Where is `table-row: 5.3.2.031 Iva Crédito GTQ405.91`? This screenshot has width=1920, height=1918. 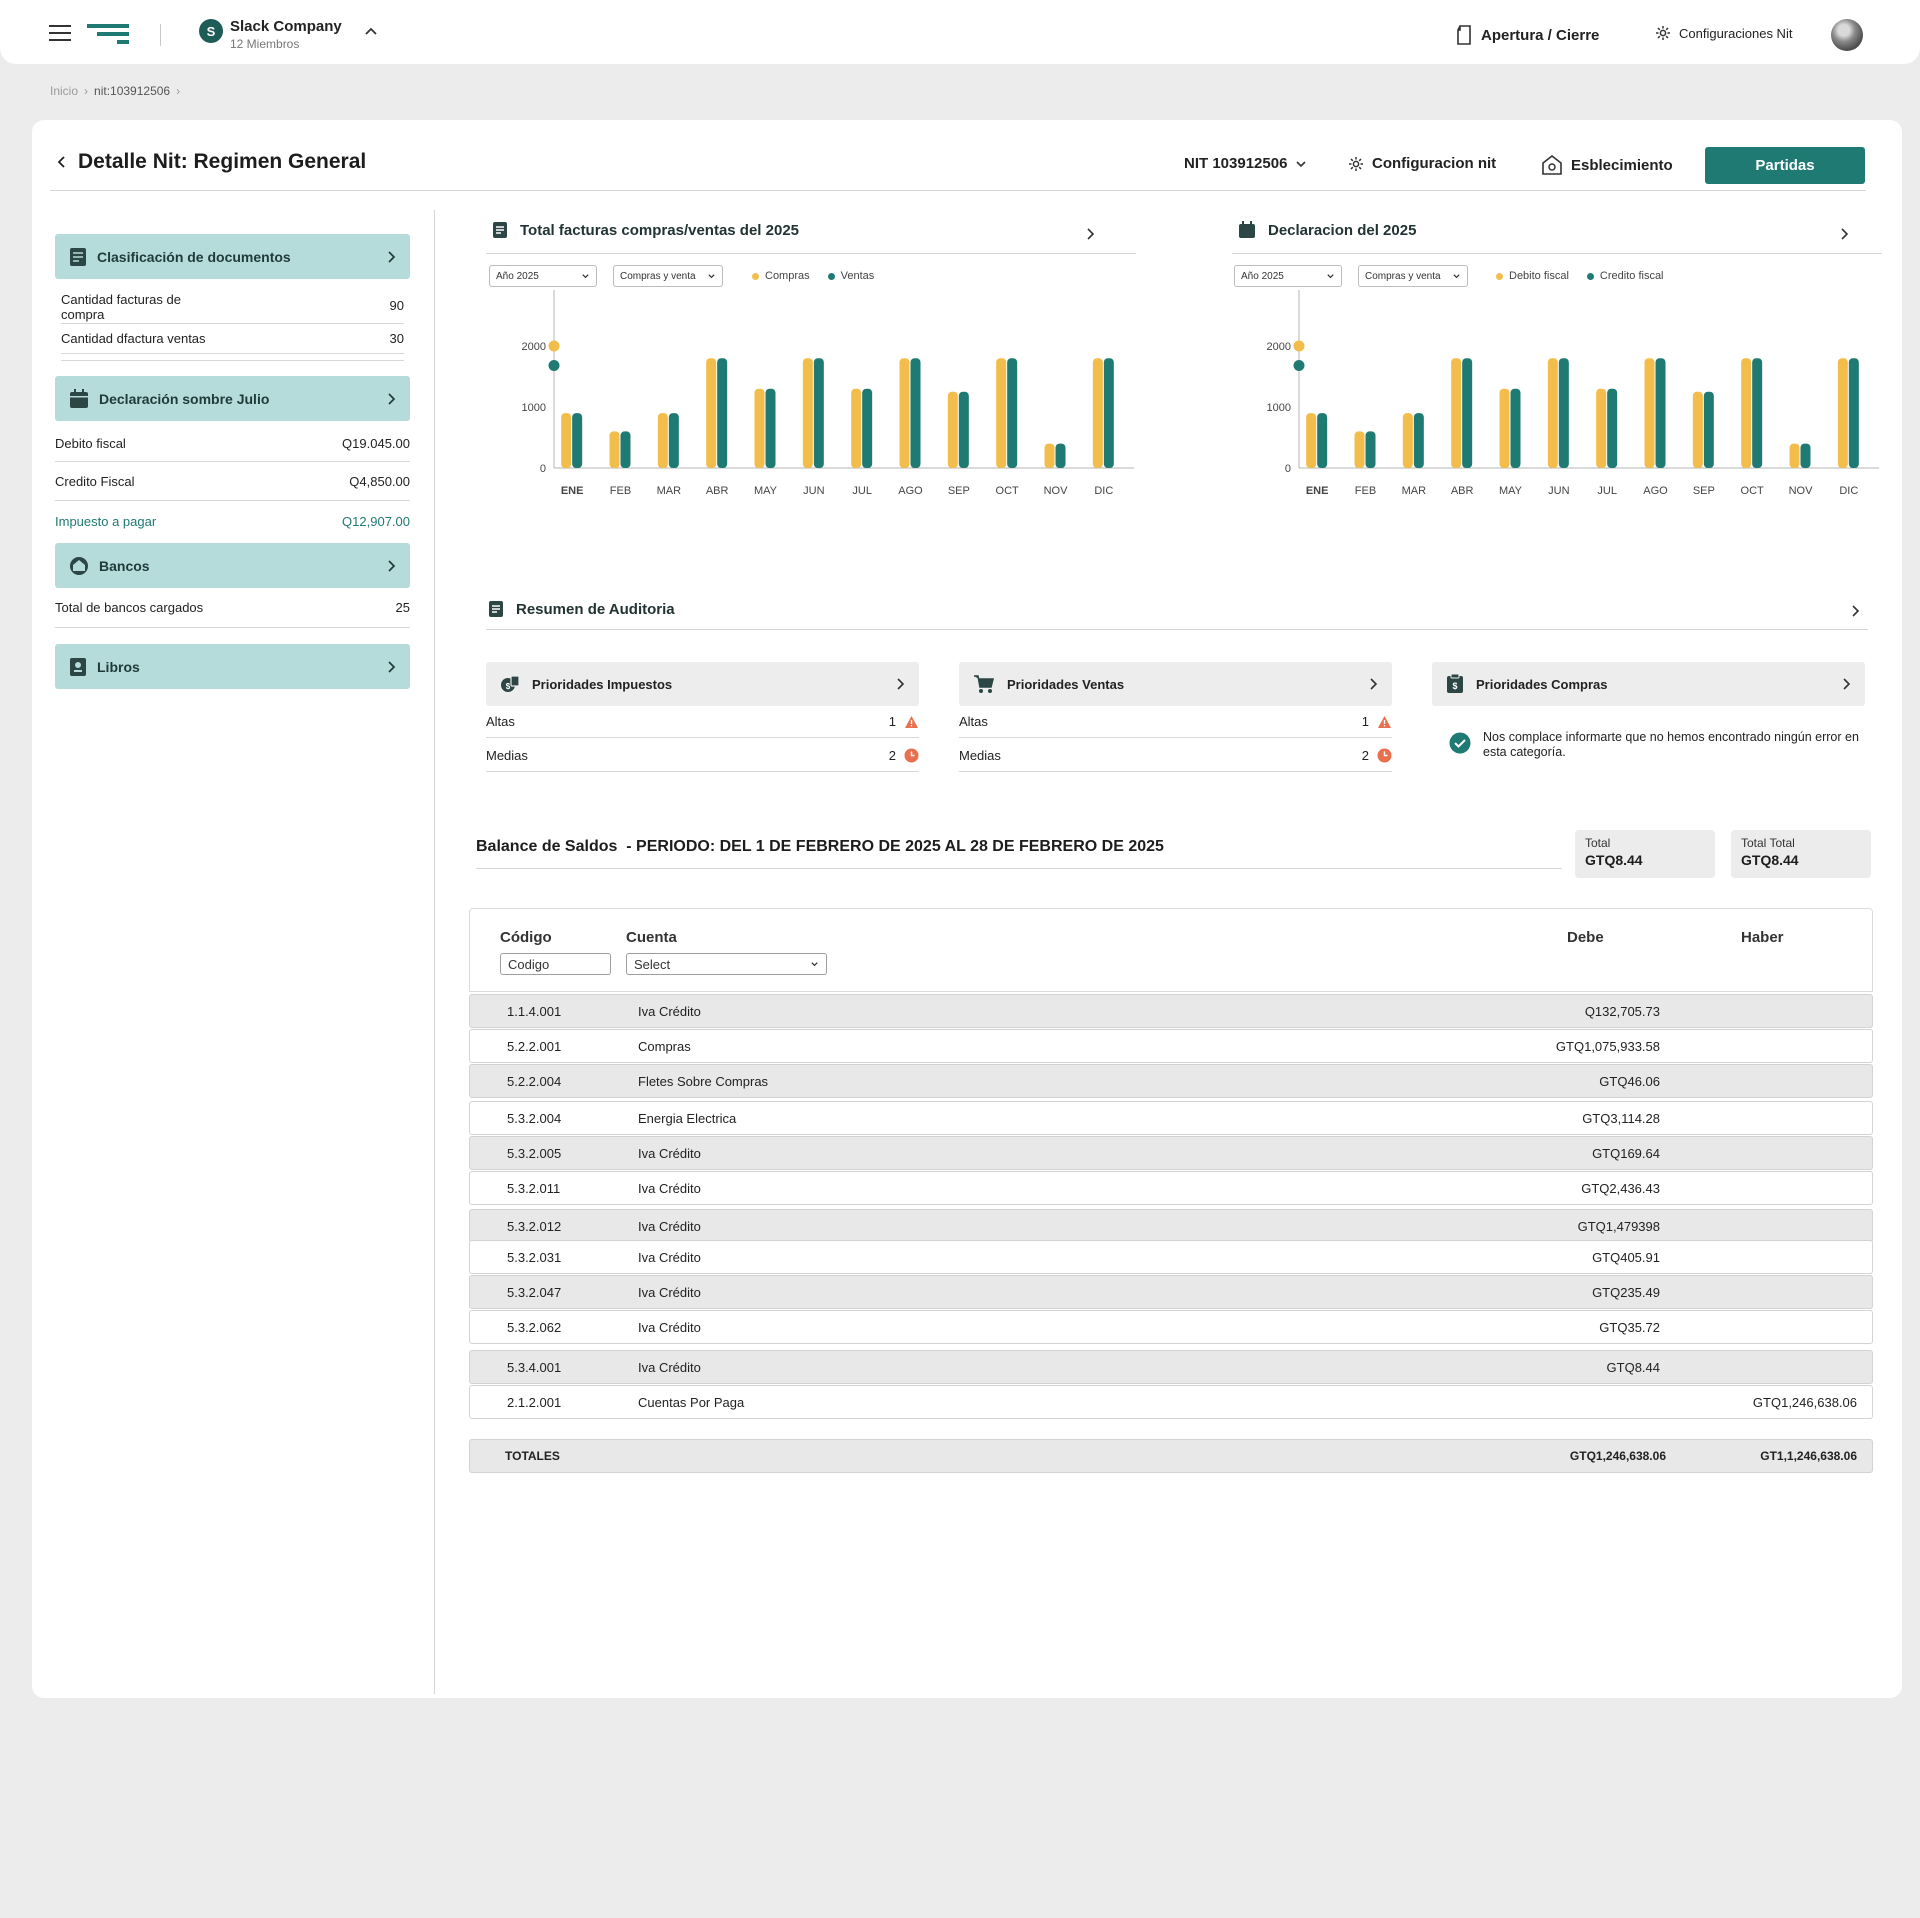 table-row: 5.3.2.031 Iva Crédito GTQ405.91 is located at coordinates (1171, 1257).